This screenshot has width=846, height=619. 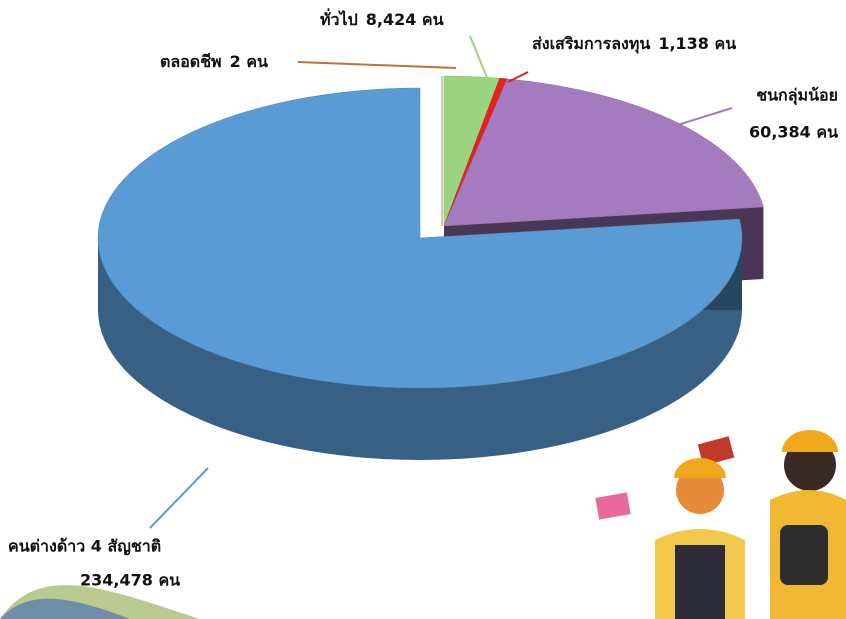 I want to click on decoration, so click(x=65, y=608).